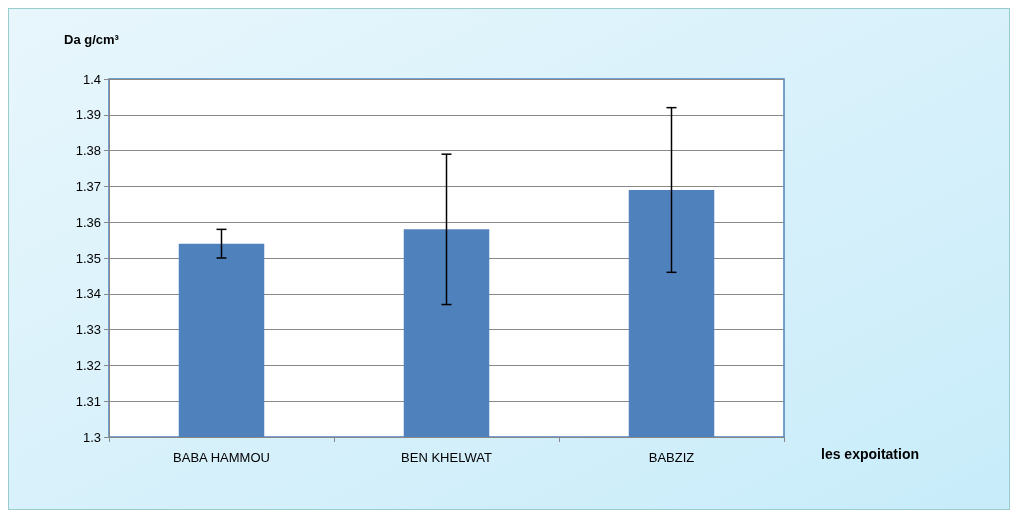 The height and width of the screenshot is (520, 1021). Describe the element at coordinates (91, 79) in the screenshot. I see `y-tick-label: 1.4` at that location.